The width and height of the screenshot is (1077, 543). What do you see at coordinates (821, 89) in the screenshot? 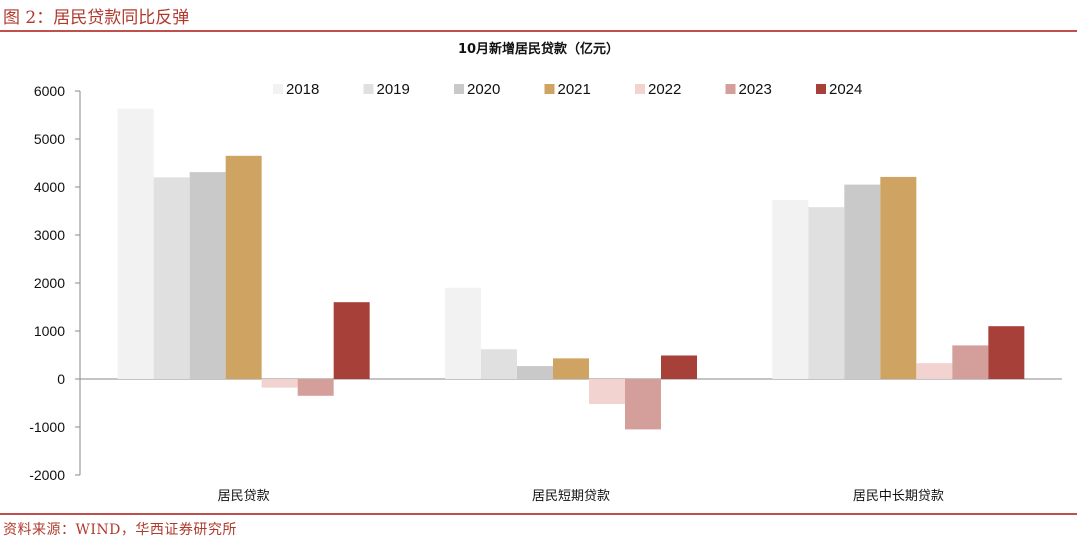
I see `legend-swatch-2024` at bounding box center [821, 89].